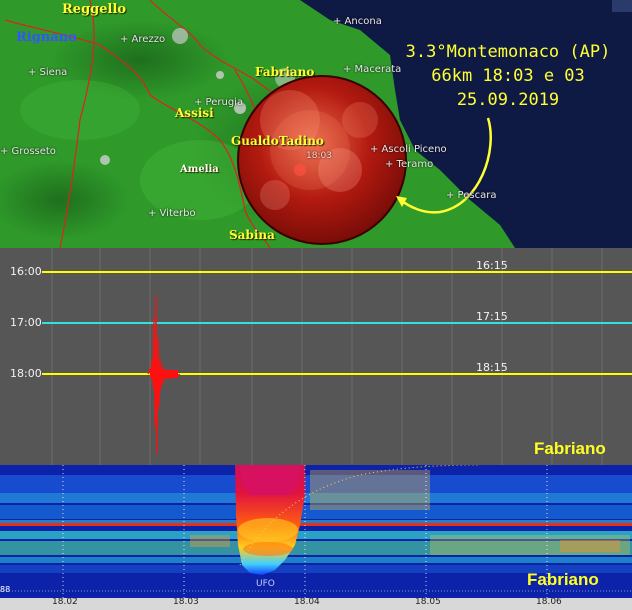 The image size is (632, 610). Describe the element at coordinates (219, 102) in the screenshot. I see `city-label-perugia: + Perugia` at that location.